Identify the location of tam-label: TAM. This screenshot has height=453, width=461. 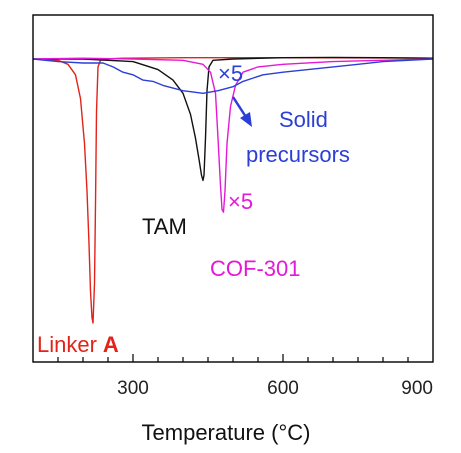
(164, 226).